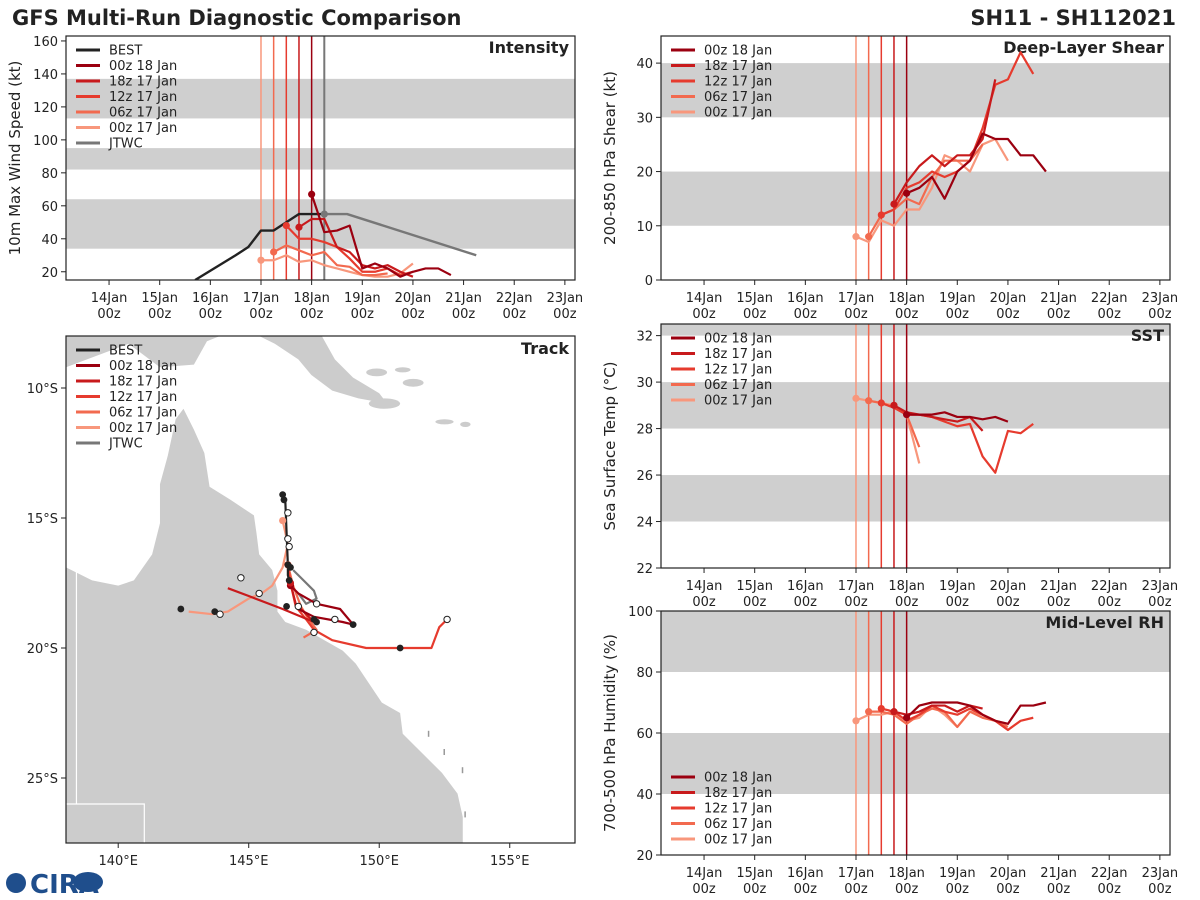 The width and height of the screenshot is (1200, 900). Describe the element at coordinates (1109, 298) in the screenshot. I see `x-tick-label-date: 22Jan` at that location.